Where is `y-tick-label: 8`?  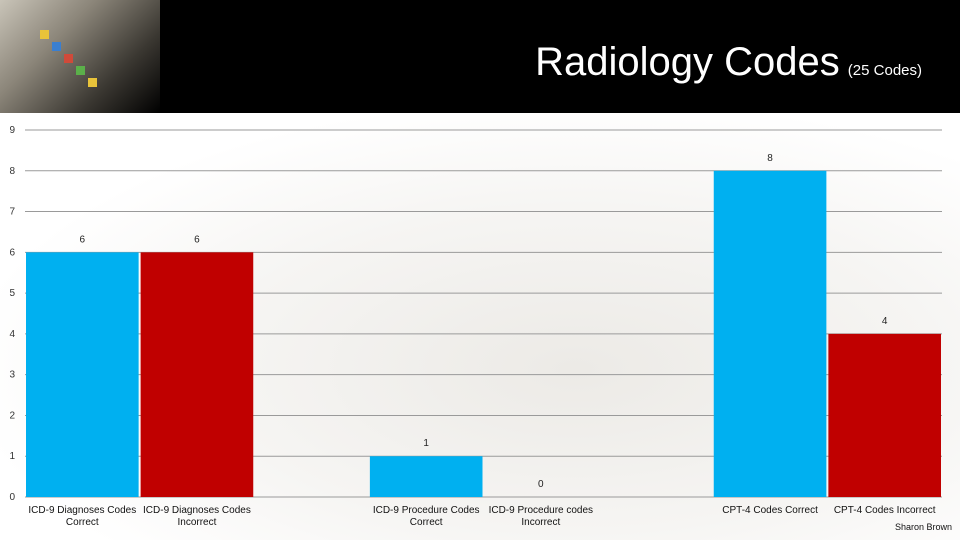
y-tick-label: 8 is located at coordinates (12, 171).